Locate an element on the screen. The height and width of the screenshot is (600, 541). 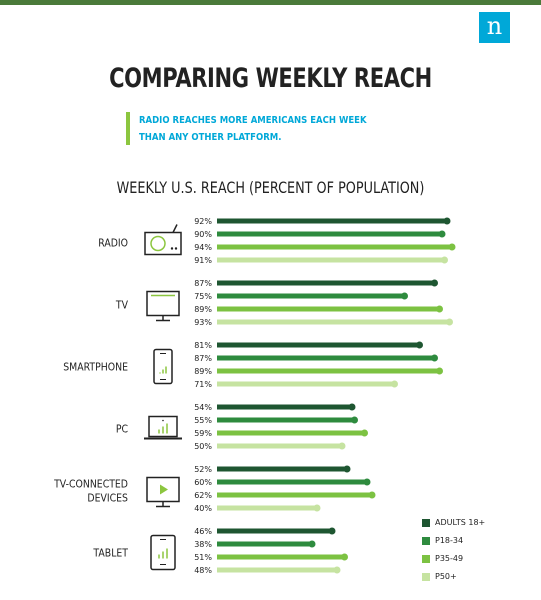
page-title: COMPARING WEEKLY REACH is located at coordinates (270, 78).